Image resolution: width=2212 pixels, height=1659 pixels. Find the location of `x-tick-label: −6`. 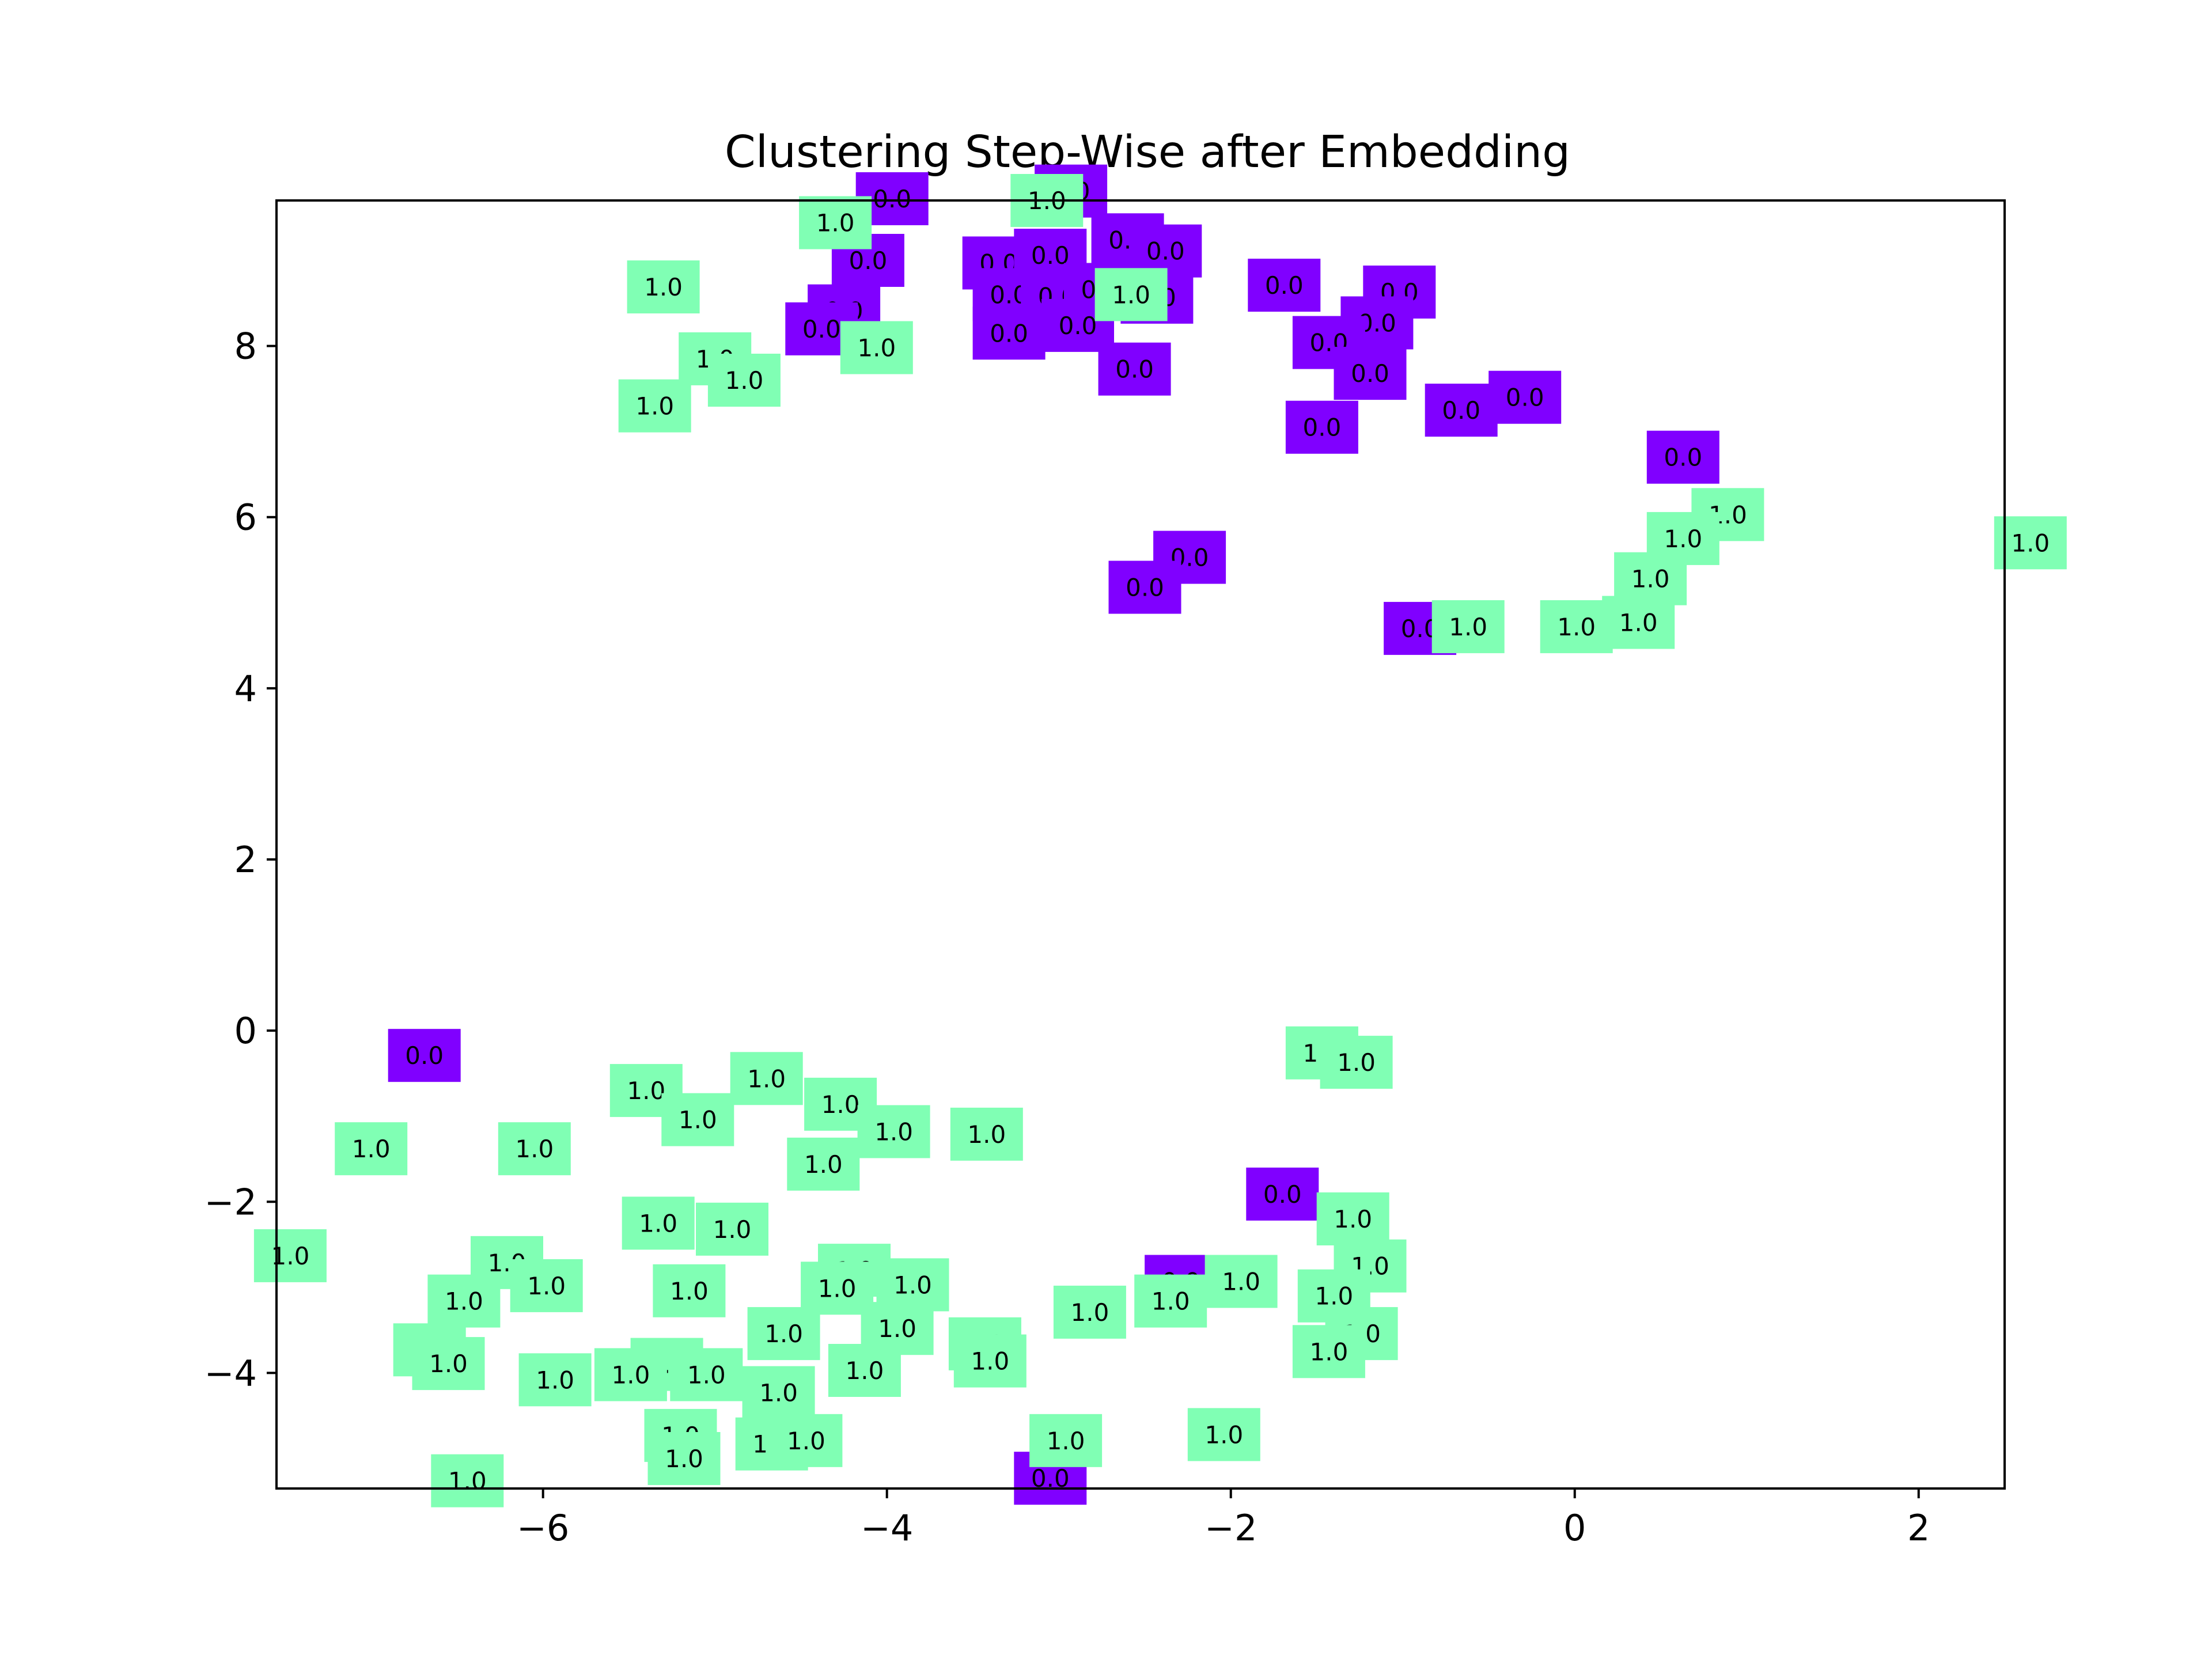

x-tick-label: −6 is located at coordinates (543, 1528).